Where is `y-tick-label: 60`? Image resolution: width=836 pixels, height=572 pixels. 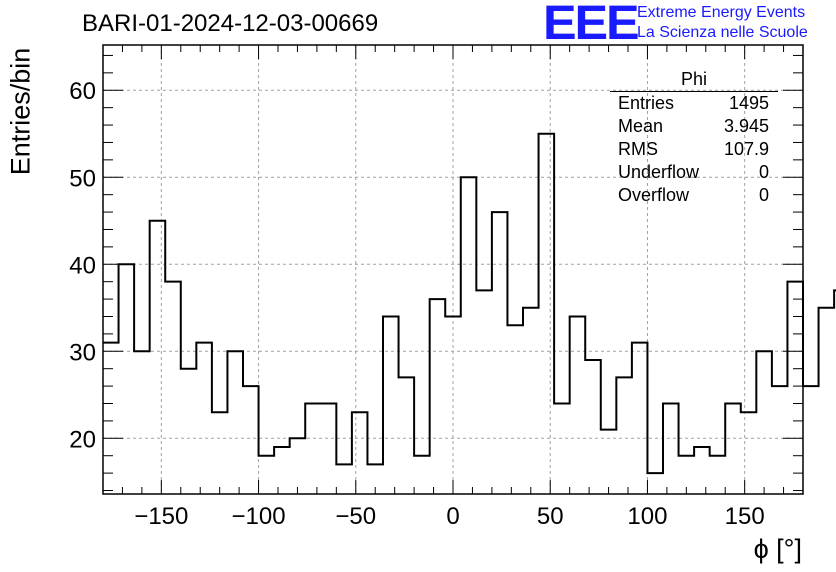
y-tick-label: 60 is located at coordinates (82, 91).